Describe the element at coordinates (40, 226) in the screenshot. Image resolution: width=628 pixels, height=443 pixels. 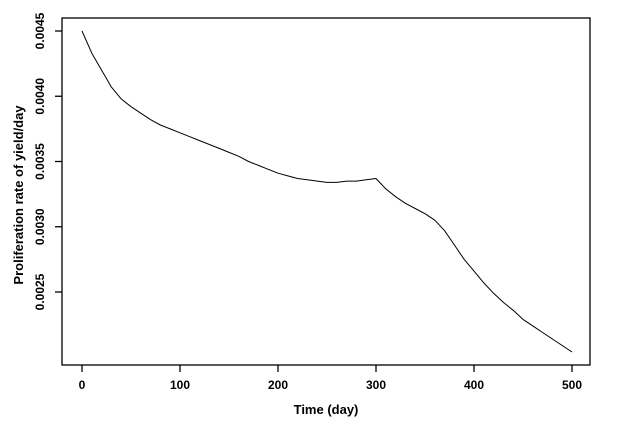
I see `y-tick-label: 0.0030` at that location.